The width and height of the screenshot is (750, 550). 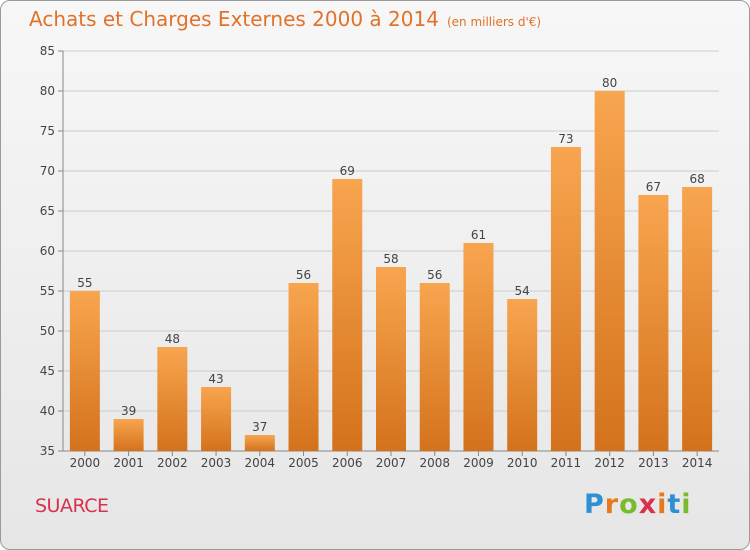 What do you see at coordinates (47, 411) in the screenshot?
I see `y-tick-label: 40` at bounding box center [47, 411].